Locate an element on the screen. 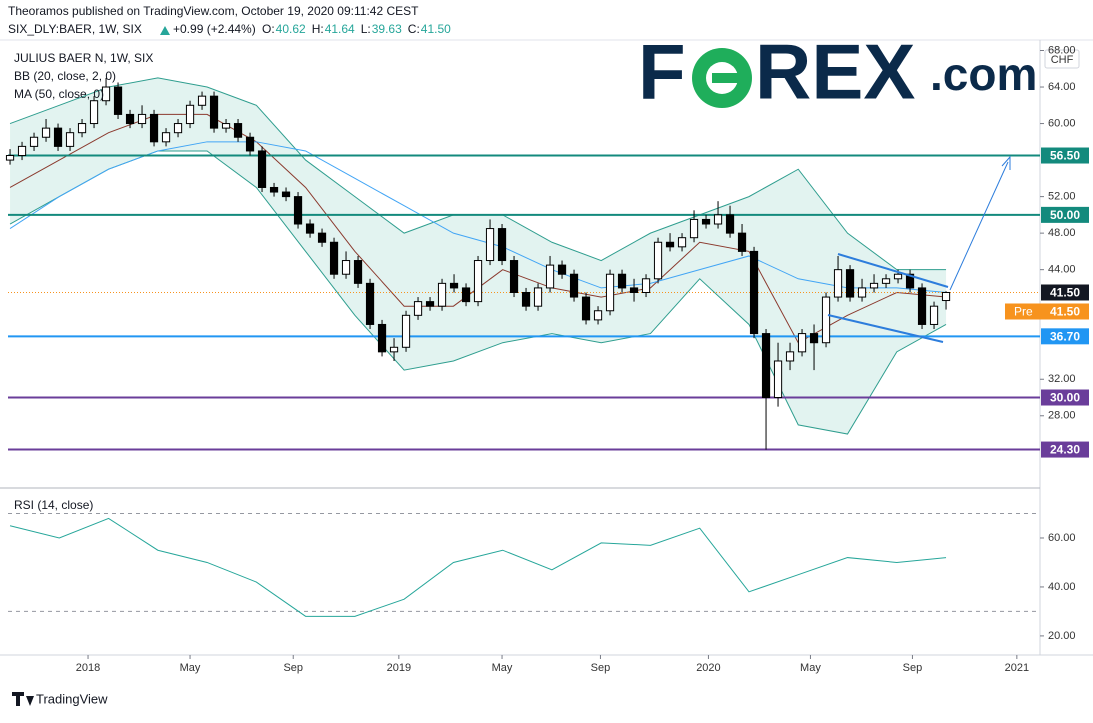 The width and height of the screenshot is (1093, 723). rsi-label: RSI (14, close) is located at coordinates (53, 505).